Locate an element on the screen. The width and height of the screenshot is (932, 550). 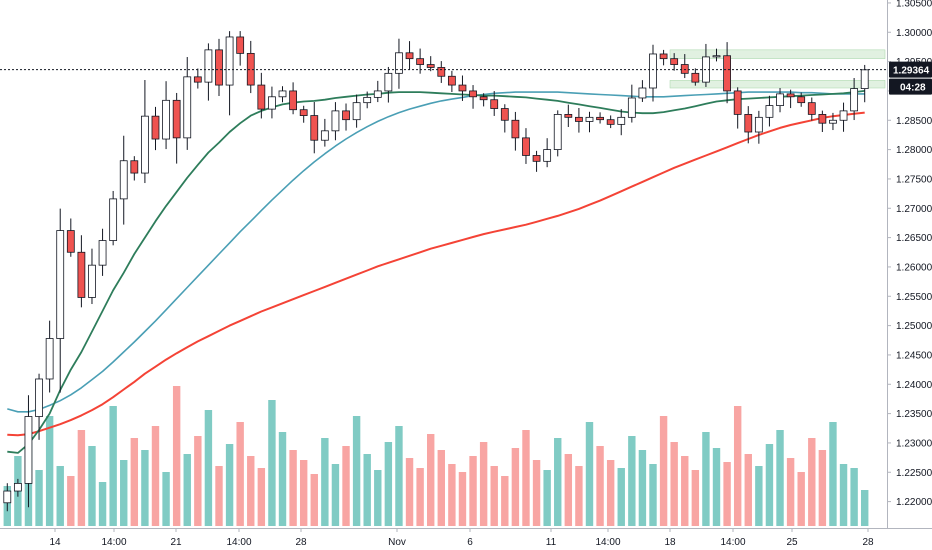
time-tick-label: 18 is located at coordinates (670, 542).